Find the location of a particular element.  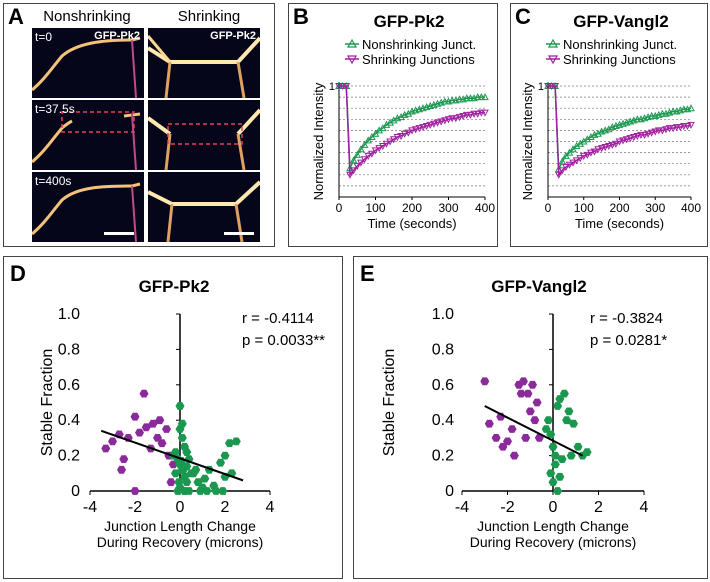

stat-annotation: p = 0.0281* is located at coordinates (628, 340).